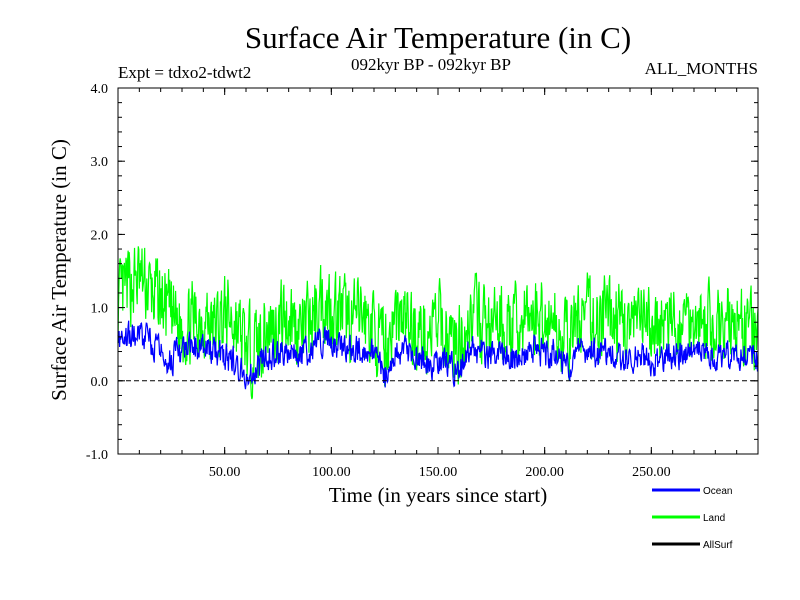 Image resolution: width=800 pixels, height=600 pixels. What do you see at coordinates (717, 491) in the screenshot?
I see `legend-label: Ocean` at bounding box center [717, 491].